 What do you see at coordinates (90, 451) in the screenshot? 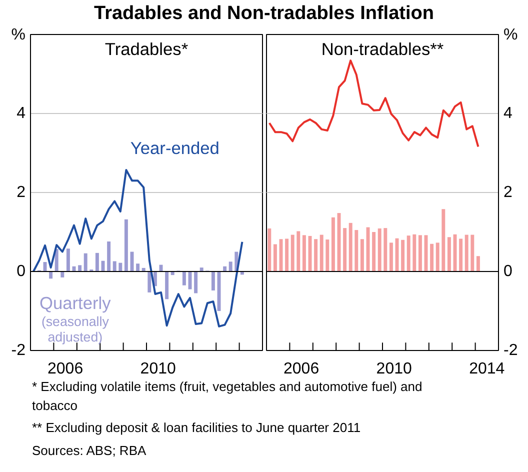
I see `source-note: Sources: ABS; RBA` at bounding box center [90, 451].